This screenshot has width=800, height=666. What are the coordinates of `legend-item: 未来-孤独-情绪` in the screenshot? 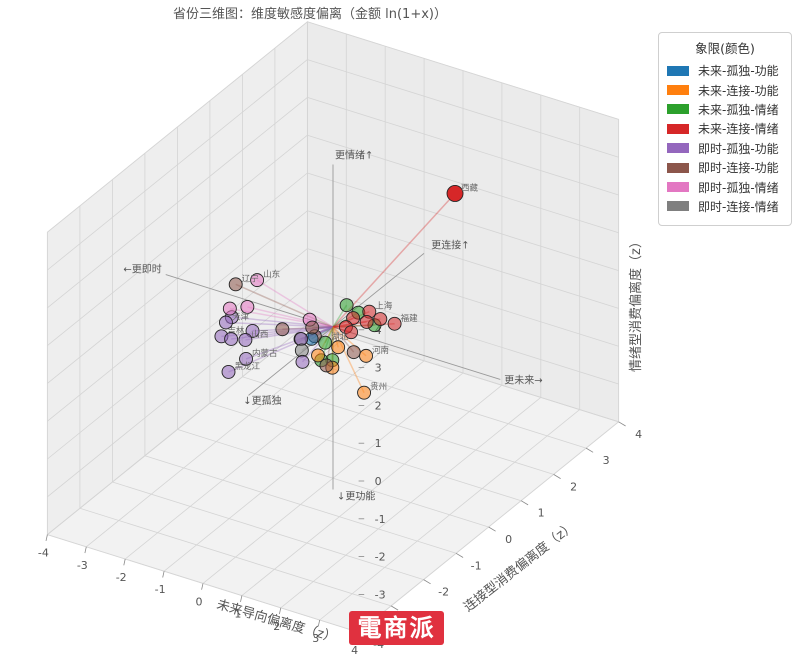 It's located at (725, 109).